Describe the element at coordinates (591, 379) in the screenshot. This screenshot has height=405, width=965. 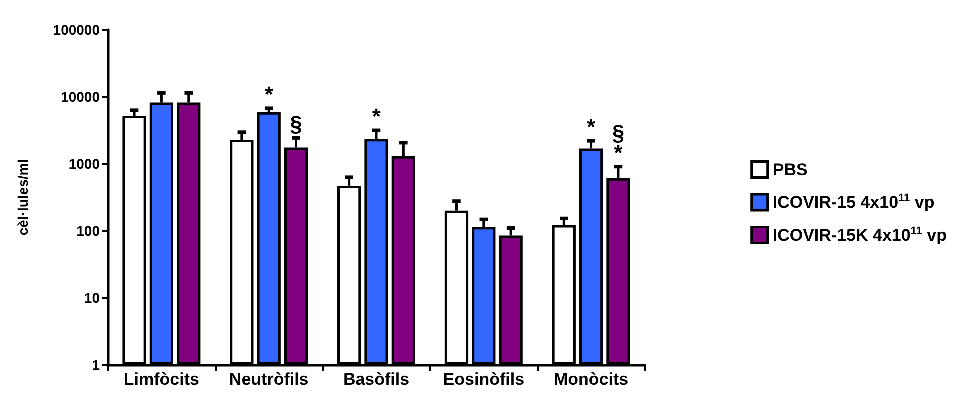
I see `x-tick-label: Monòcits` at that location.